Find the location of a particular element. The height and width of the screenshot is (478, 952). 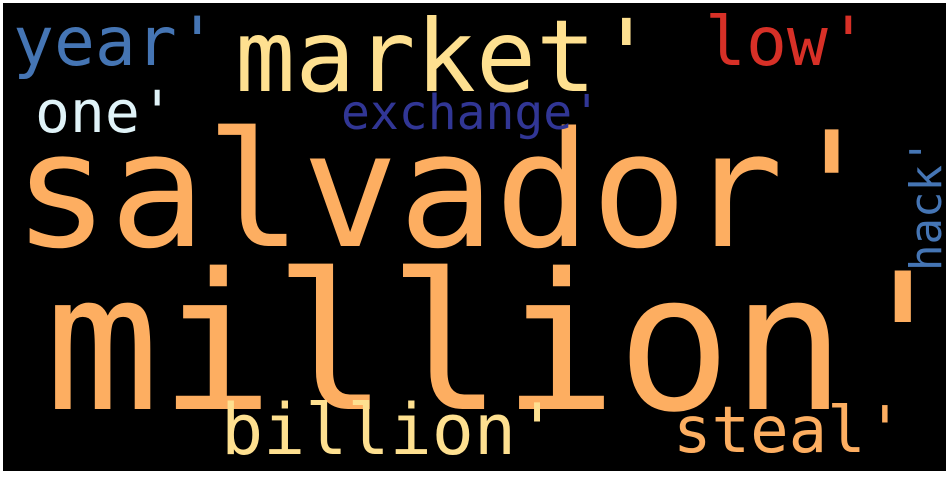

word-billion: billion' is located at coordinates (390, 430).